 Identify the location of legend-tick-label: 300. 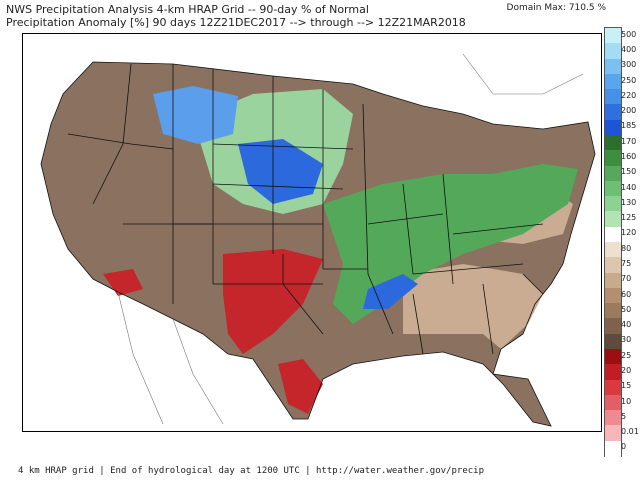
(629, 65).